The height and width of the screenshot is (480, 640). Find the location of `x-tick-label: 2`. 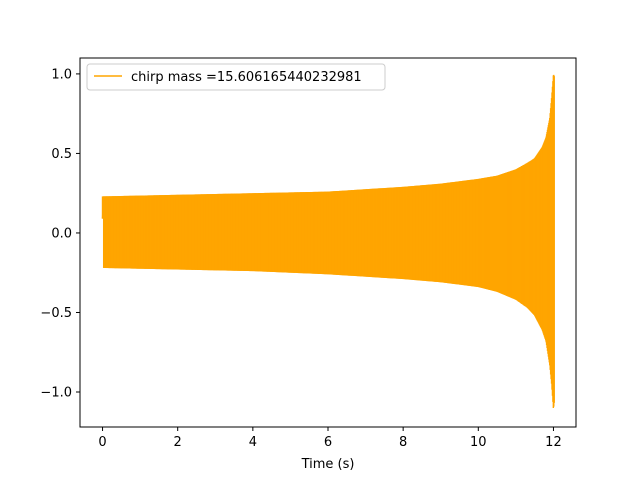

x-tick-label: 2 is located at coordinates (178, 442).